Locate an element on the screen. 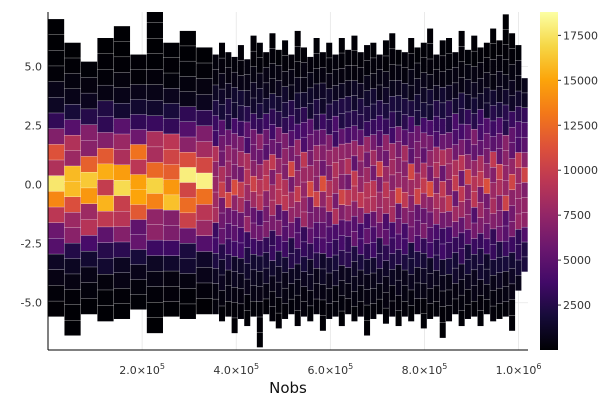  x-tick-label: 8.0×10⁵ is located at coordinates (425, 369).